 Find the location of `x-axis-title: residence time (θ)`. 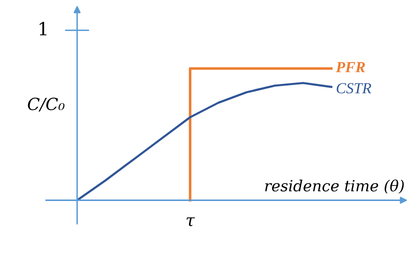

x-axis-title: residence time (θ) is located at coordinates (334, 187).